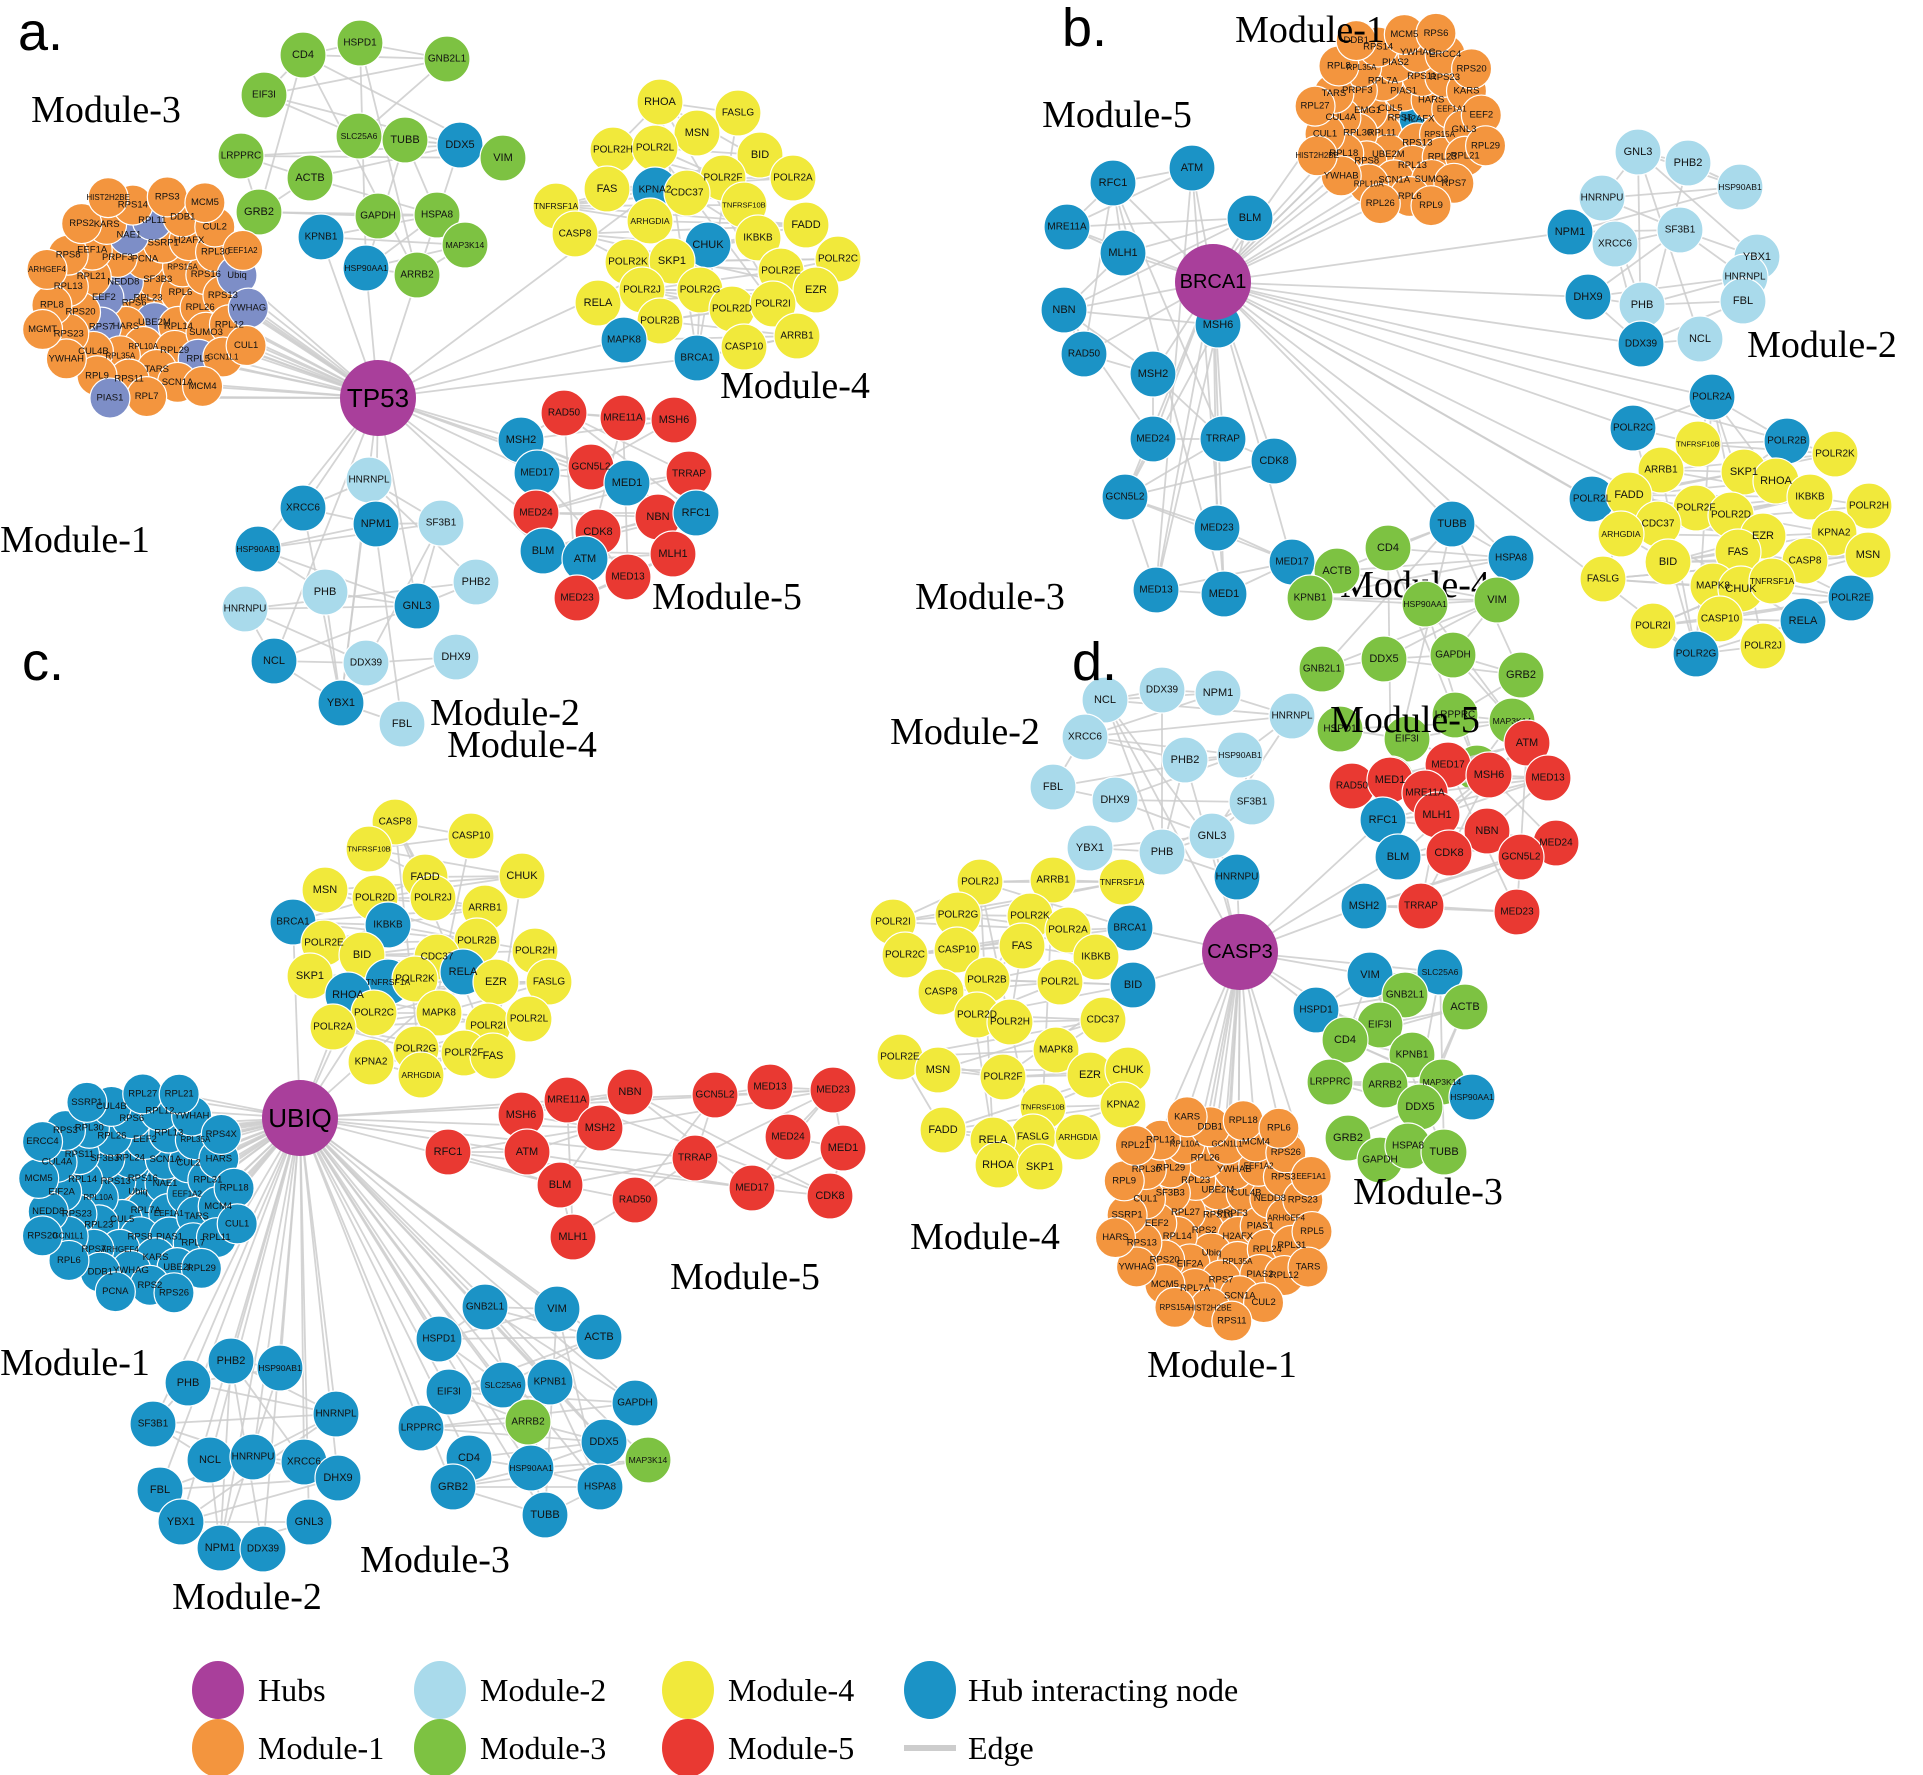 The image size is (1923, 1775). What do you see at coordinates (441, 523) in the screenshot?
I see `node-SF3B1` at bounding box center [441, 523].